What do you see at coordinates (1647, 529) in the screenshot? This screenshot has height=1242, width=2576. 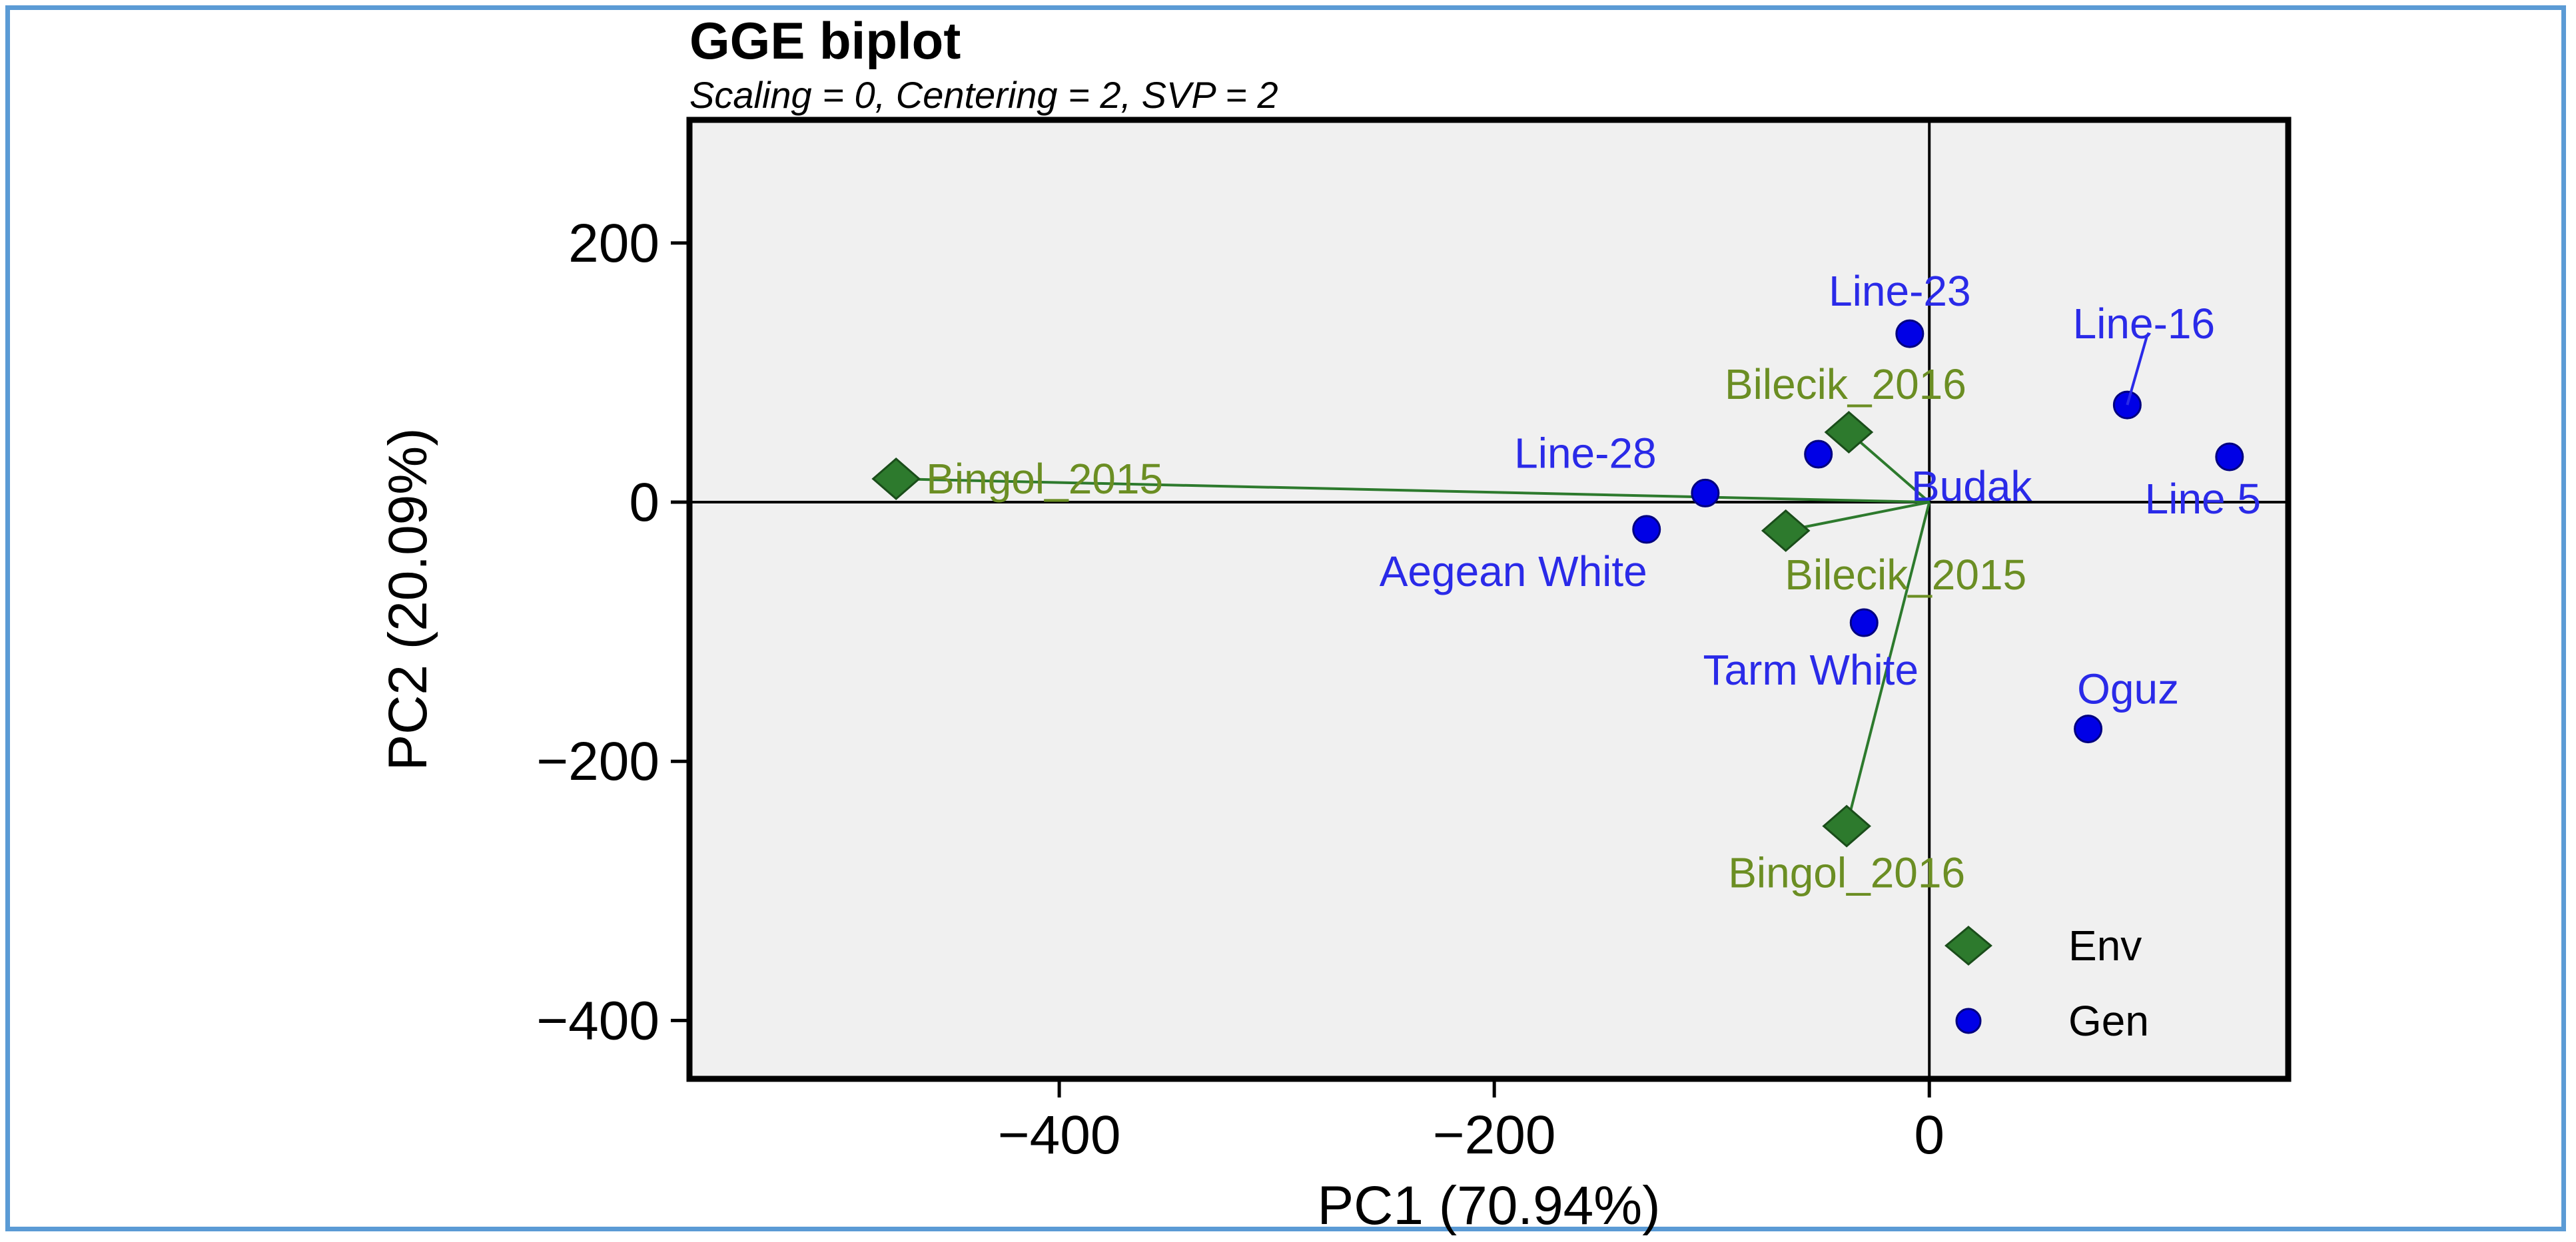 I see `gen-marker-aegean-white` at bounding box center [1647, 529].